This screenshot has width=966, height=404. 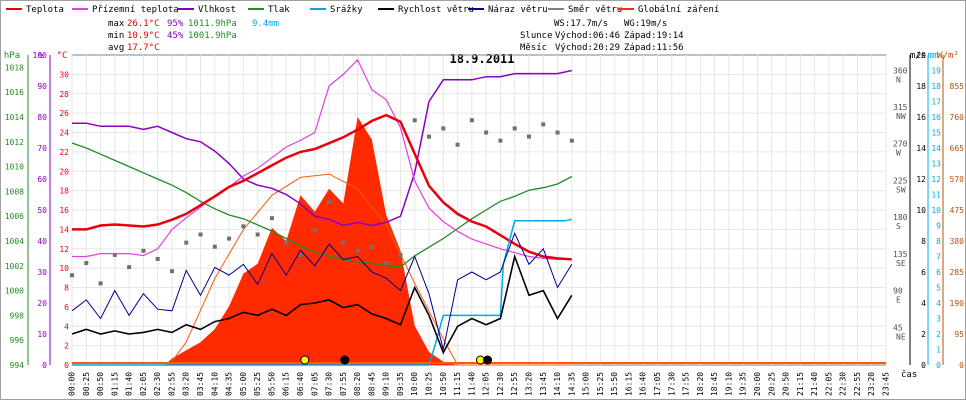 I want to click on x-tick-13: 05:25, so click(x=257, y=384).